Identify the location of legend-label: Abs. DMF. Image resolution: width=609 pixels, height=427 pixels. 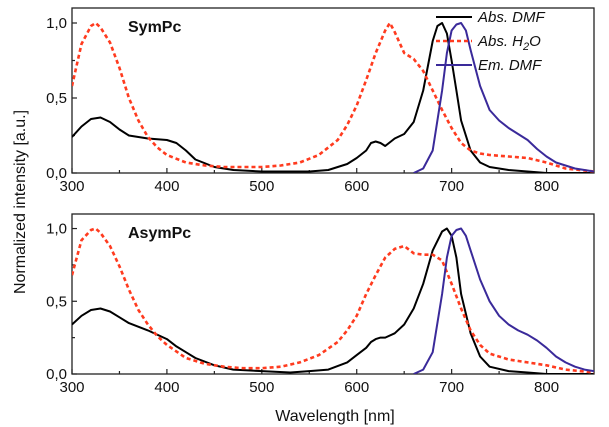
(511, 17).